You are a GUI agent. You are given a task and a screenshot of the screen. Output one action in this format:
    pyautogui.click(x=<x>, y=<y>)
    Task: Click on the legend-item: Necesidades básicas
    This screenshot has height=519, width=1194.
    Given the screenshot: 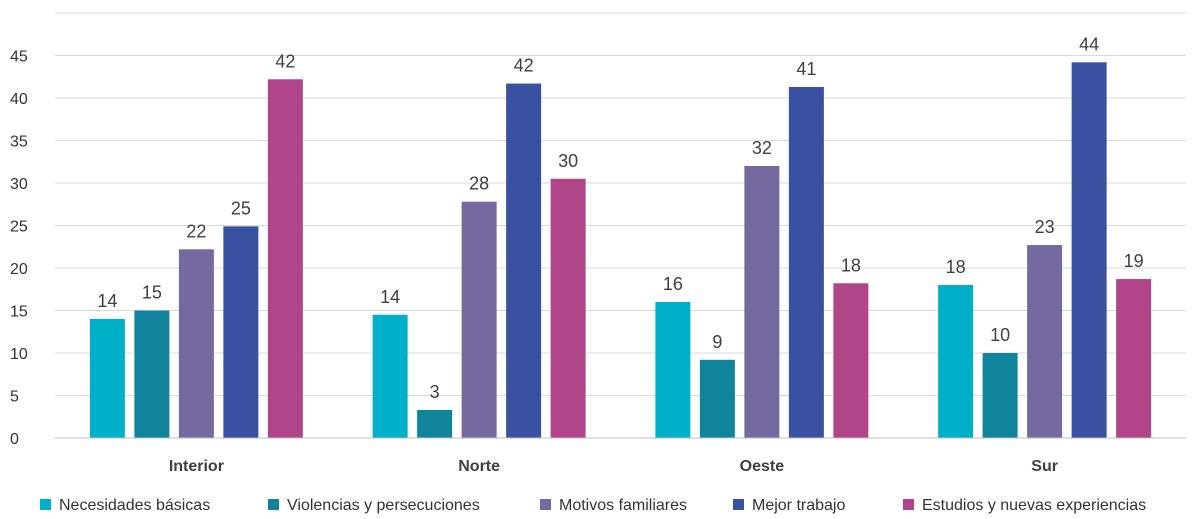 What is the action you would take?
    pyautogui.click(x=125, y=505)
    